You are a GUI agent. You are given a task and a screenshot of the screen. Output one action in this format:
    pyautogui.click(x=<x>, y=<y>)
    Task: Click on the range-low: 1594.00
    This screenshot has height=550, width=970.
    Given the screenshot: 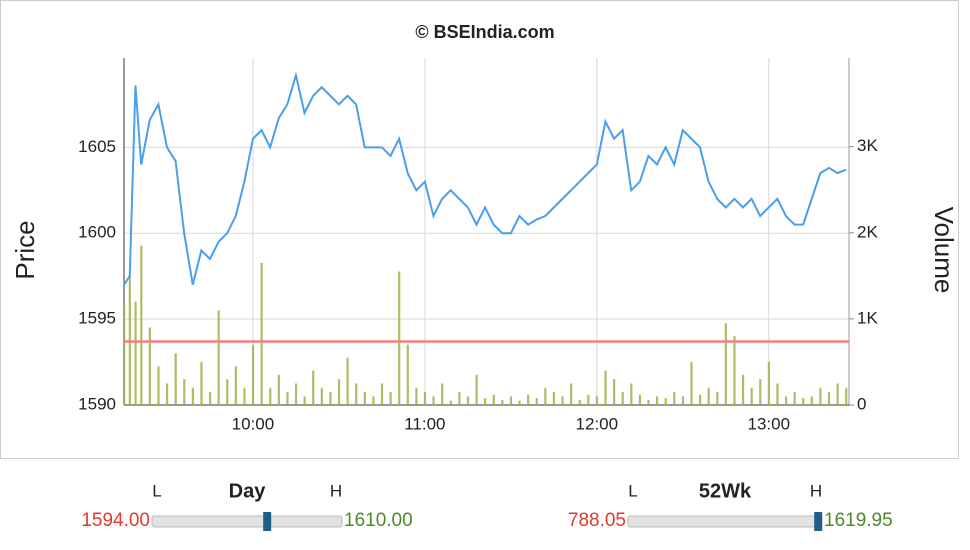 What is the action you would take?
    pyautogui.click(x=115, y=520)
    